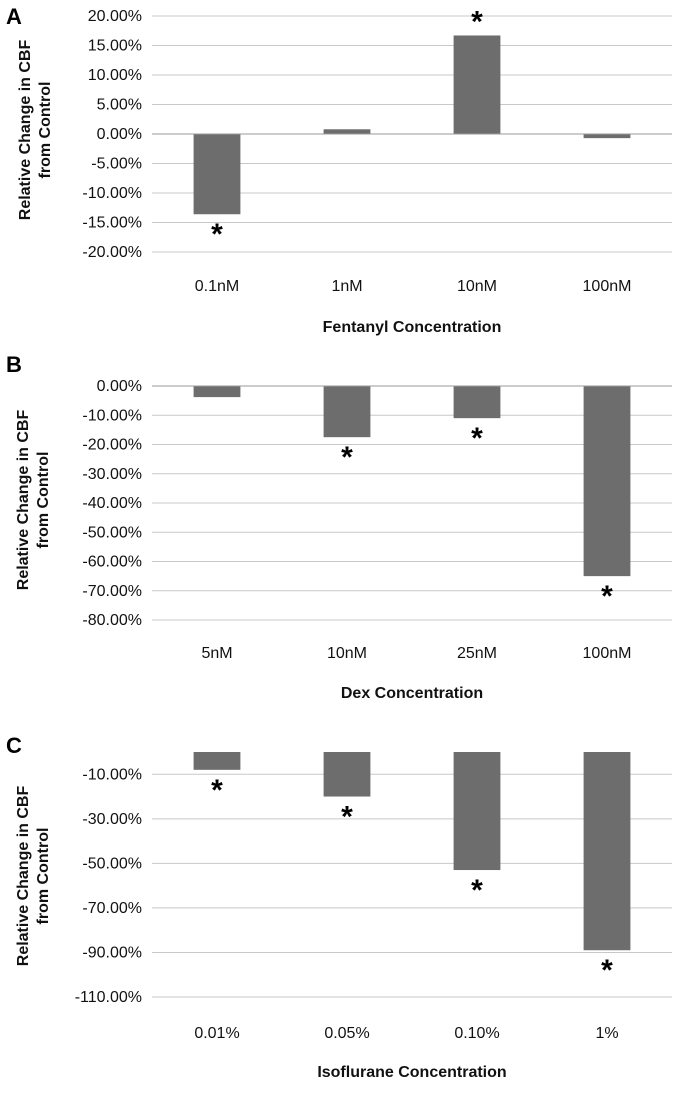  Describe the element at coordinates (411, 1072) in the screenshot. I see `x-axis-title-c: Isoflurane Concentration` at that location.